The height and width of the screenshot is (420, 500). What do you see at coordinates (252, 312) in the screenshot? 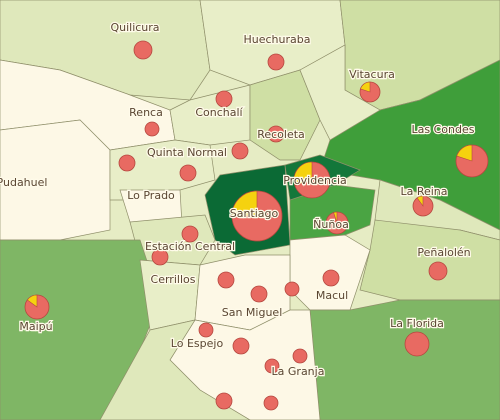
I see `commune-label: San Miguel` at bounding box center [252, 312].